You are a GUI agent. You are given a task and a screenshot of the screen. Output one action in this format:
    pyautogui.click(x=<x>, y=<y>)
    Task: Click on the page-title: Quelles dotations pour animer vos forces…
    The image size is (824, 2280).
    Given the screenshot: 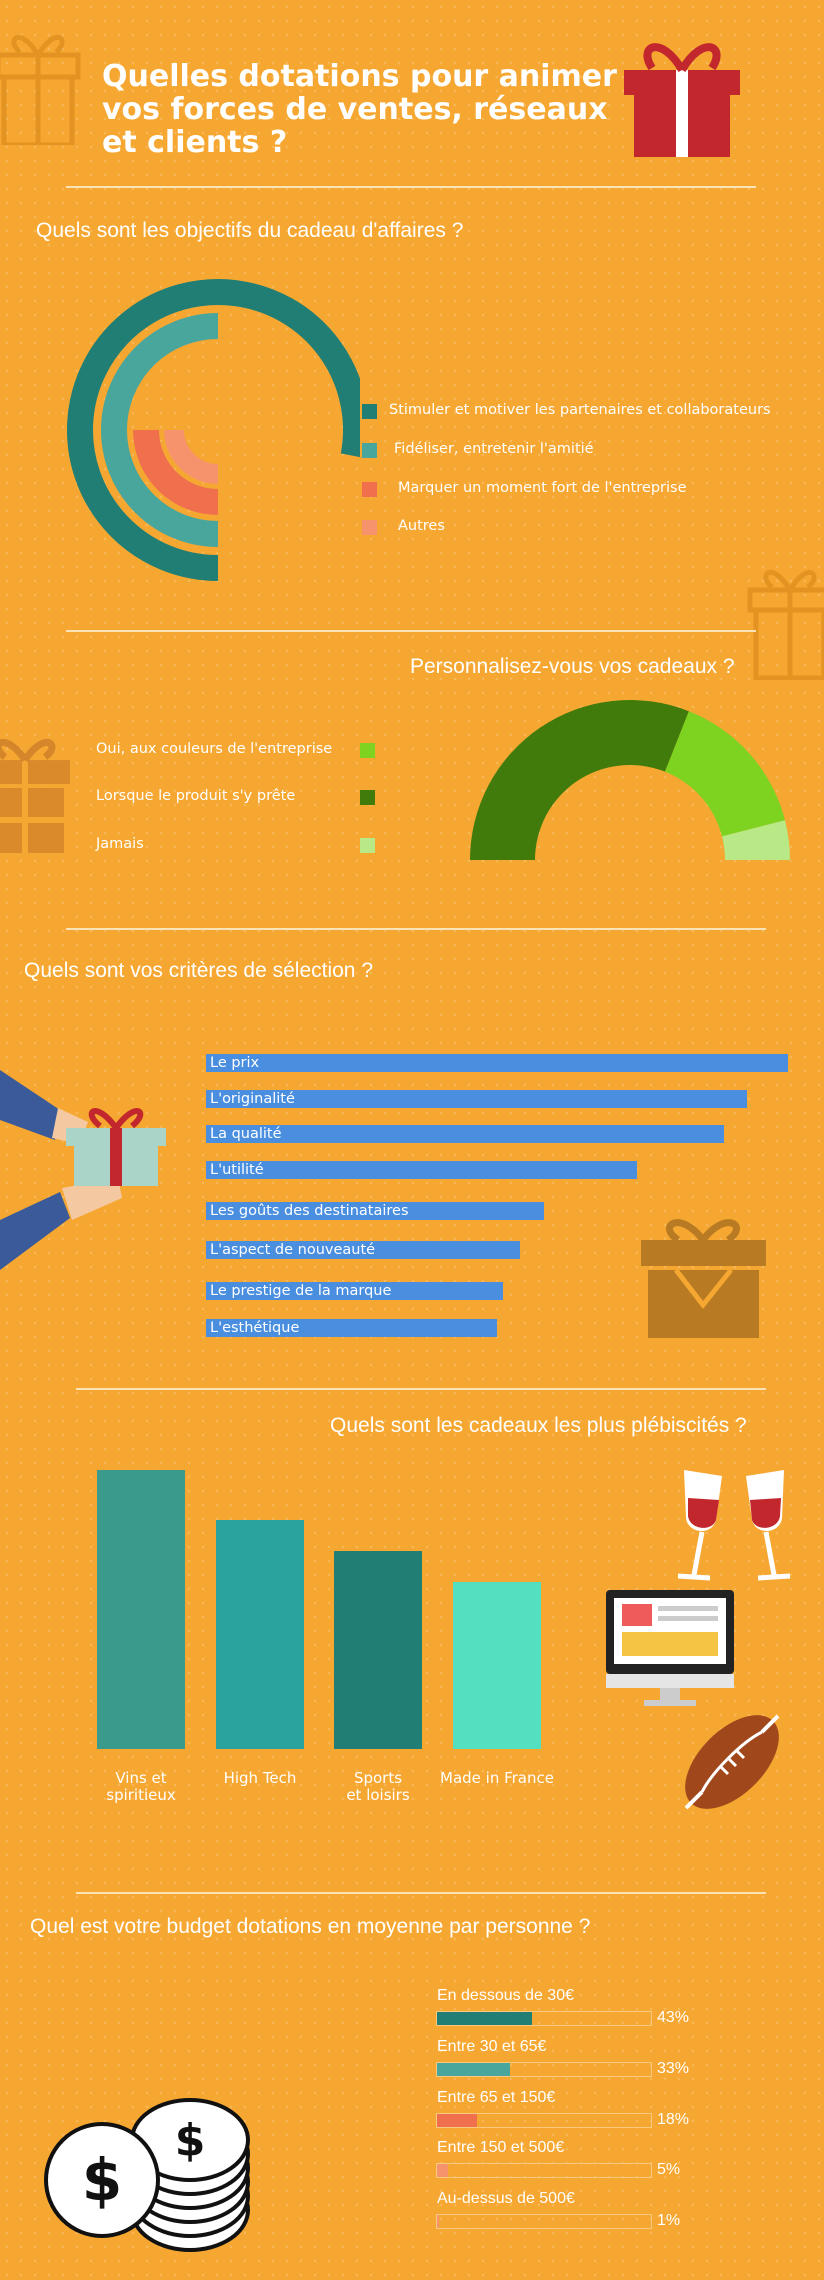 What is the action you would take?
    pyautogui.click(x=359, y=109)
    